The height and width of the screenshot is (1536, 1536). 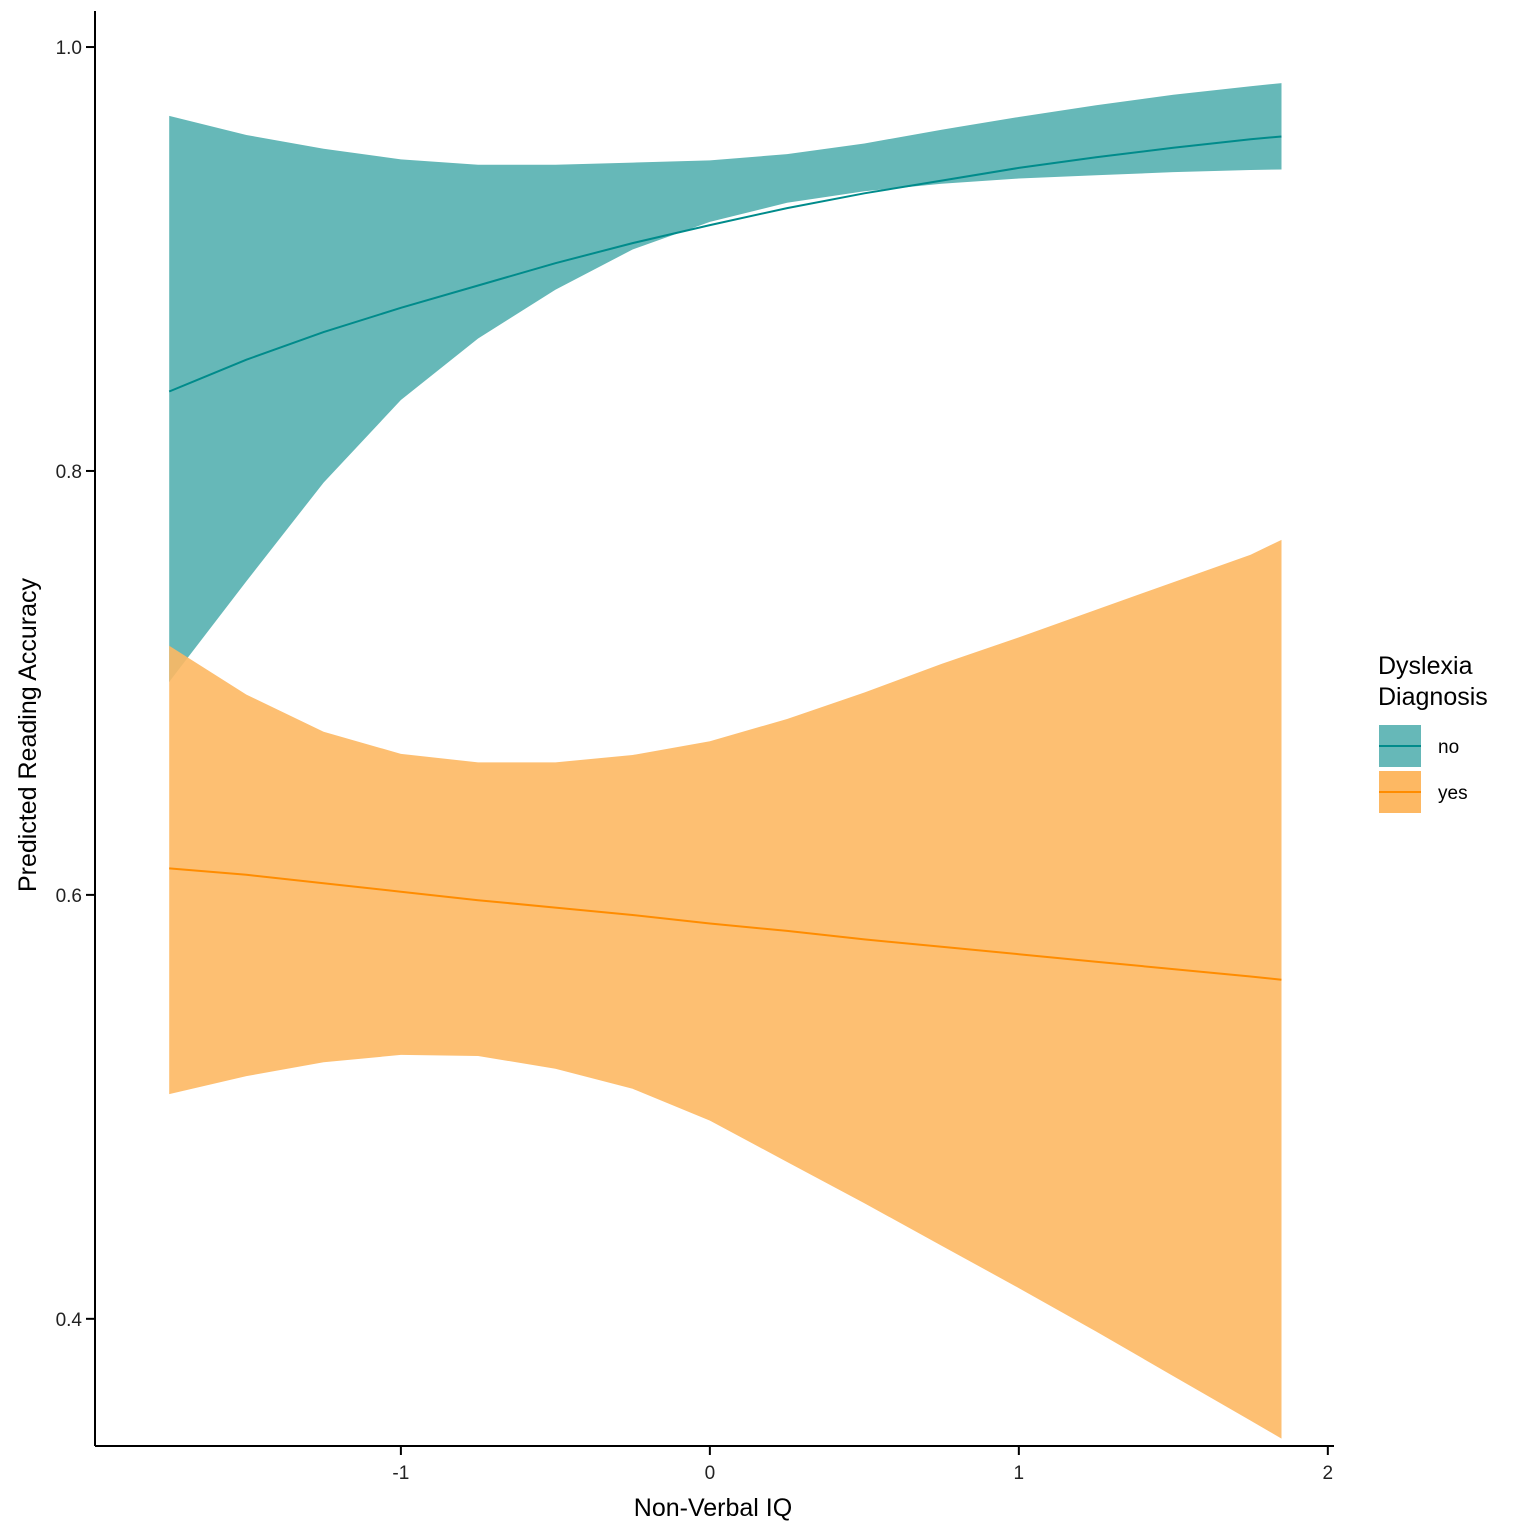 What do you see at coordinates (725, 924) in the screenshot?
I see `prediction-line-yes` at bounding box center [725, 924].